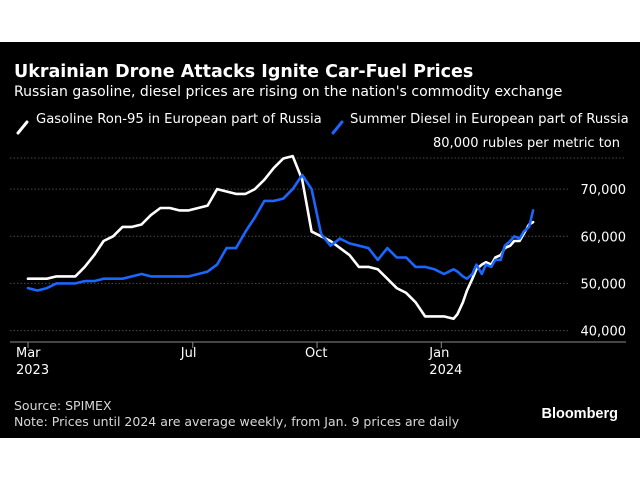  I want to click on source-note: Source: SPIMEX, so click(63, 405).